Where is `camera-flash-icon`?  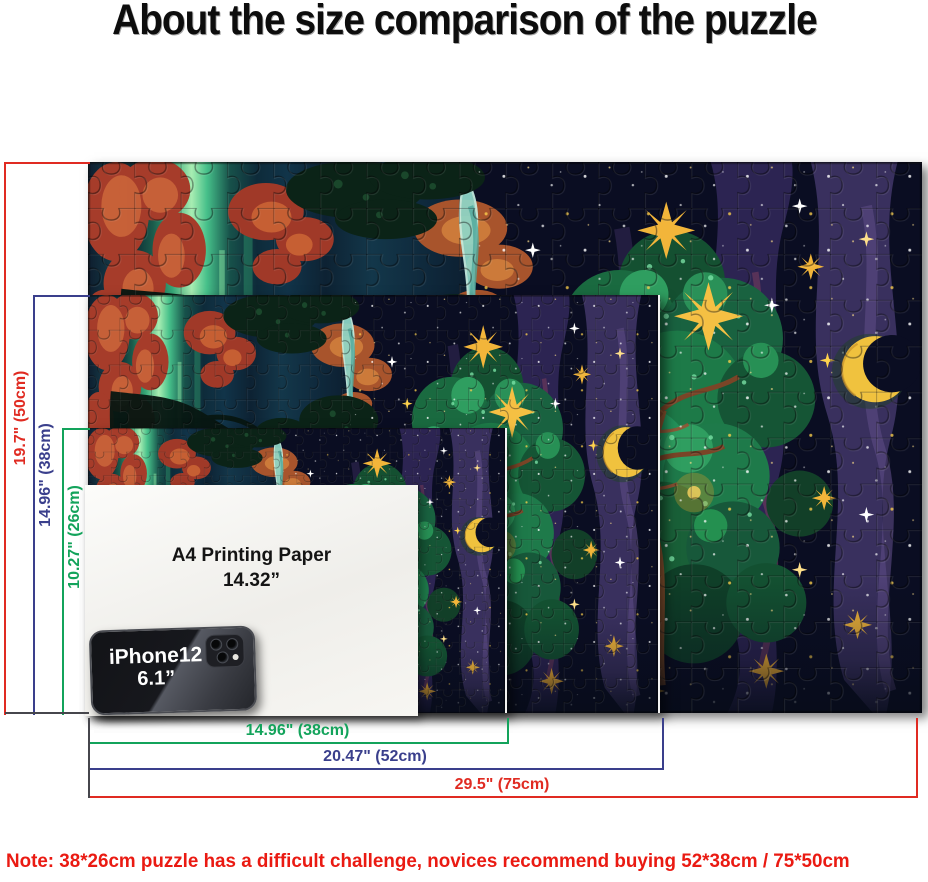 camera-flash-icon is located at coordinates (235, 657).